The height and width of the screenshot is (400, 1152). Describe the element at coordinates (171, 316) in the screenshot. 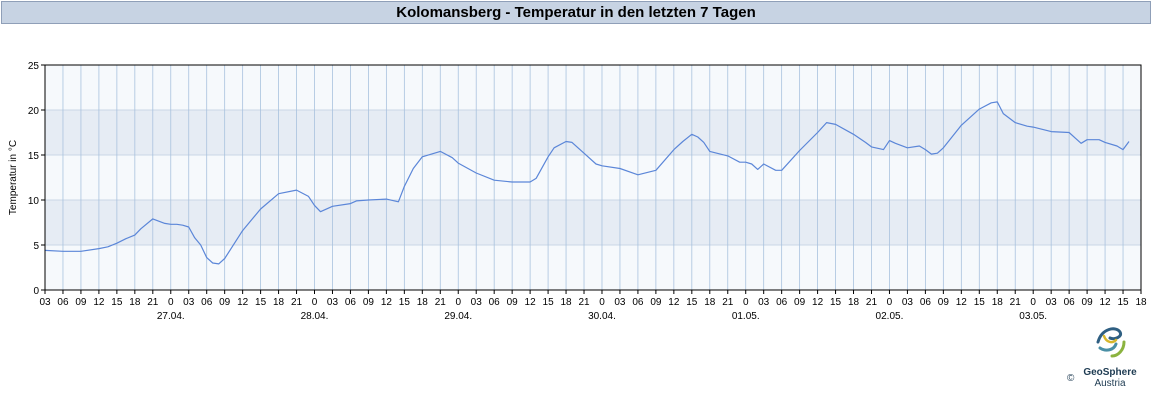

I see `x-date-label: 27.04.` at that location.